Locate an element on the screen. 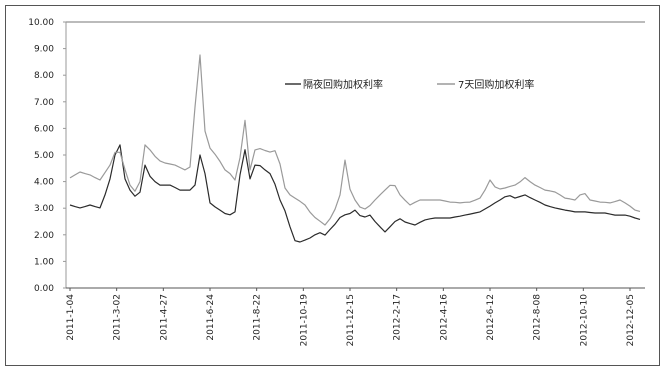  x-tick-label: 2012-8-08 is located at coordinates (538, 317).